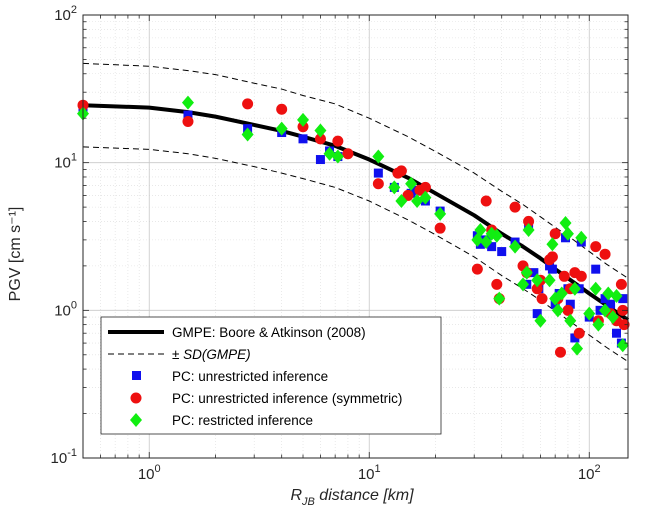 The width and height of the screenshot is (654, 516). Describe the element at coordinates (72, 453) in the screenshot. I see `y-tick-label-exp: -1` at that location.